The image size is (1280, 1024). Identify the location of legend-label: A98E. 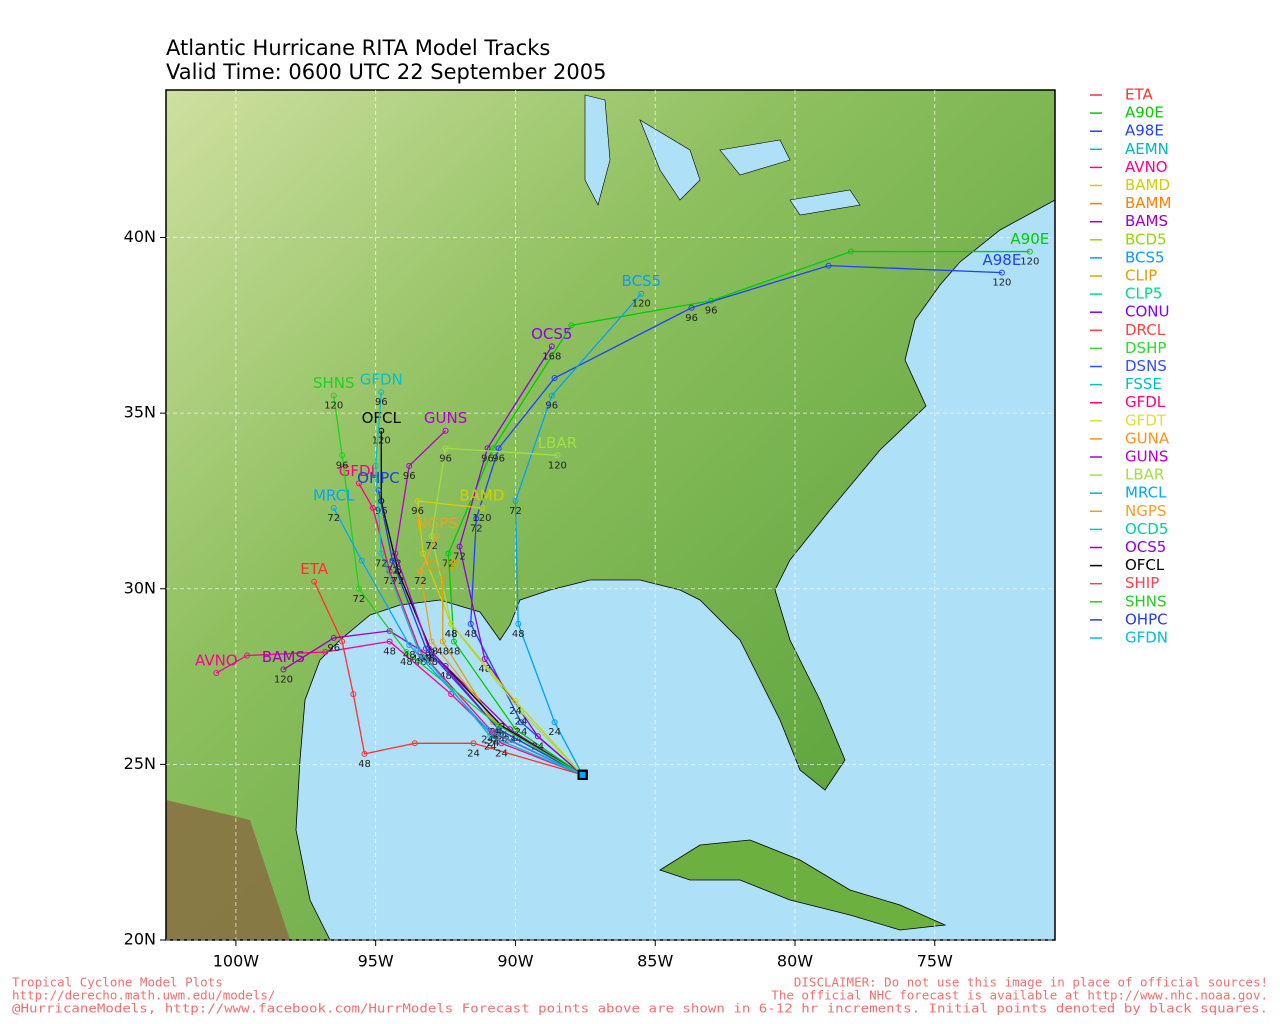
(1144, 131).